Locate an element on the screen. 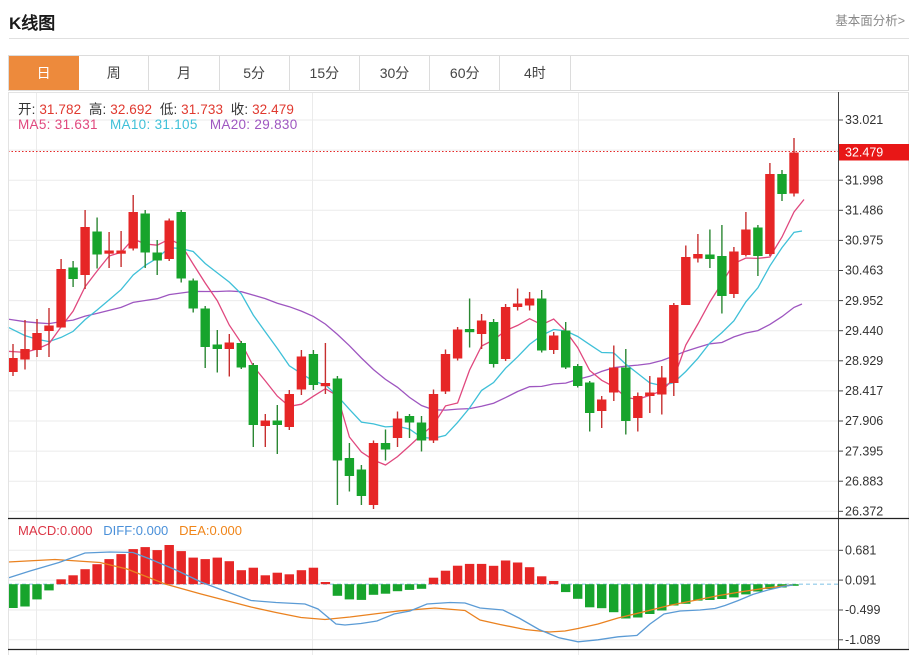 This screenshot has width=913, height=655. svg-text: 29.440 is located at coordinates (864, 331).